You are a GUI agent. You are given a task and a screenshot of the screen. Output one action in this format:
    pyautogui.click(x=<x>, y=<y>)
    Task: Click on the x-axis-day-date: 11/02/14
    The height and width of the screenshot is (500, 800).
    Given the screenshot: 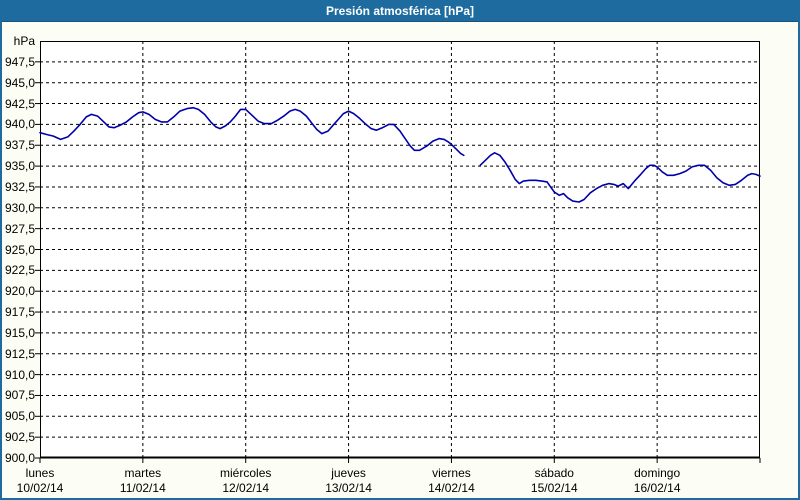 What is the action you would take?
    pyautogui.click(x=142, y=488)
    